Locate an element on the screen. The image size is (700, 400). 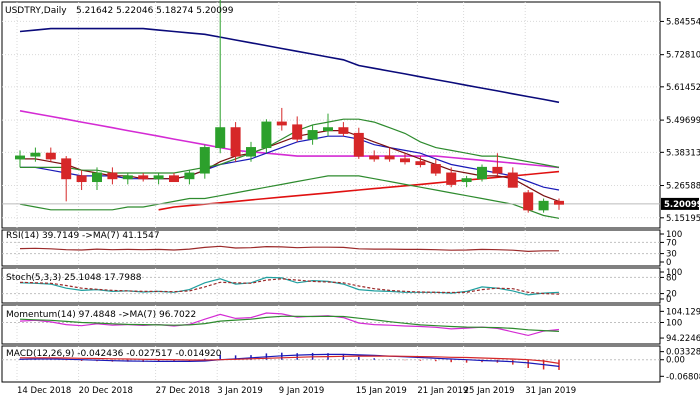
stochastic-label: Stoch(5,3,3) 25.1048 17.7988 is located at coordinates (74, 278).